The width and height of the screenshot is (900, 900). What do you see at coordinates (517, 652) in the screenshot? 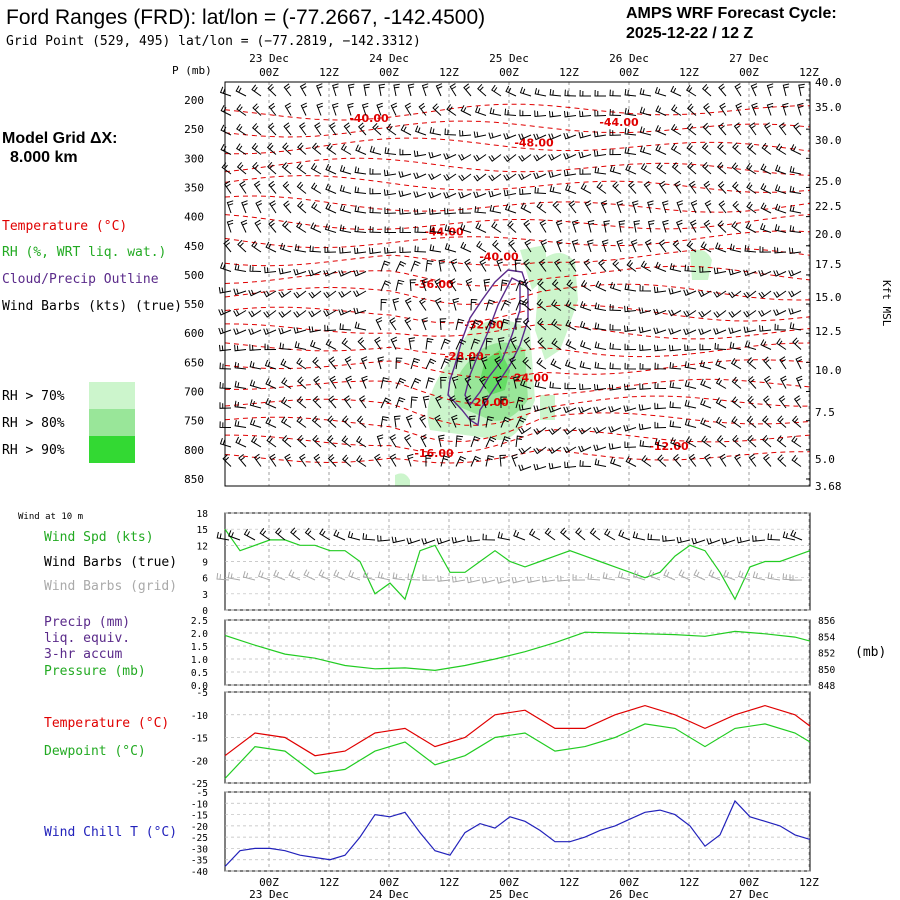
I see `precip-panel-frame` at bounding box center [517, 652].